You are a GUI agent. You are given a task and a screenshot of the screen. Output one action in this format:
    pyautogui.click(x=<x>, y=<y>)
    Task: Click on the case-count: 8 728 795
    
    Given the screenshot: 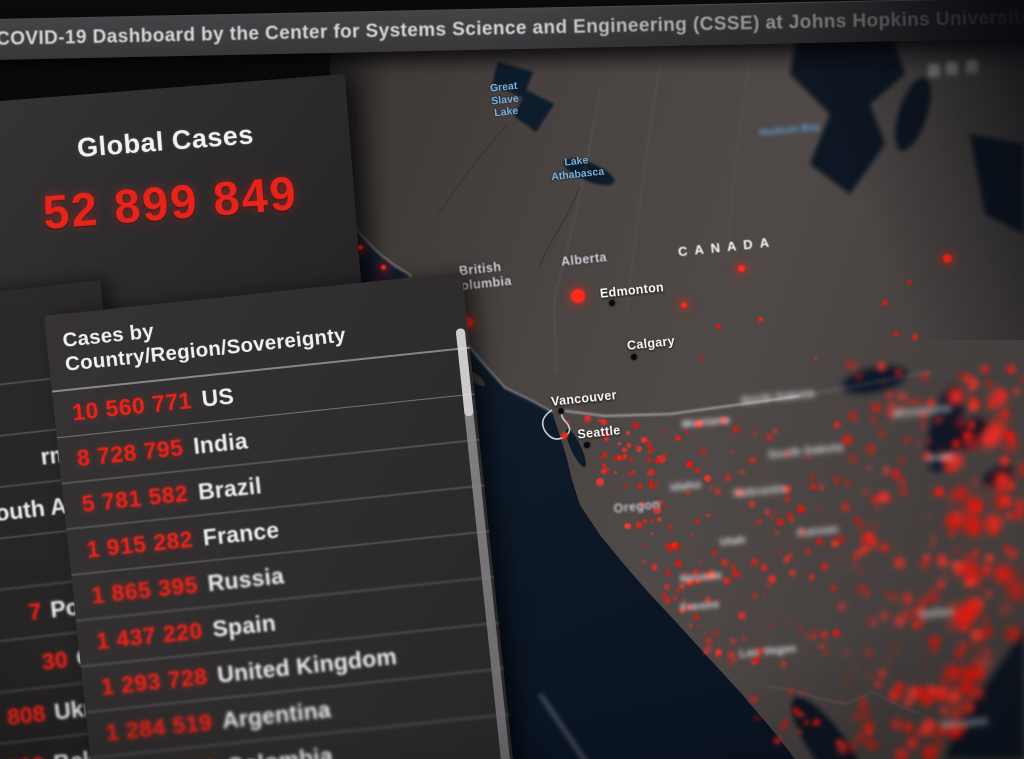 What is the action you would take?
    pyautogui.click(x=130, y=453)
    